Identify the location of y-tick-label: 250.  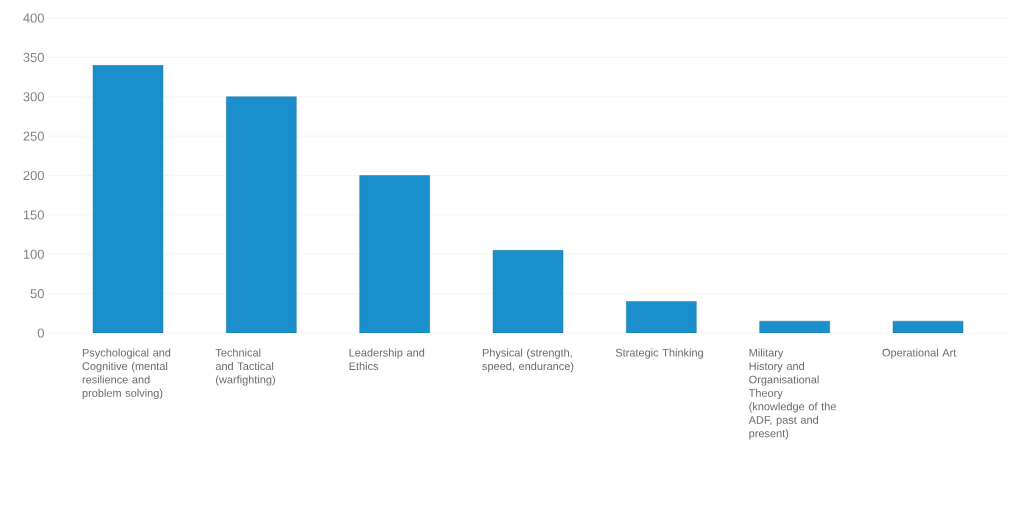
(33, 136).